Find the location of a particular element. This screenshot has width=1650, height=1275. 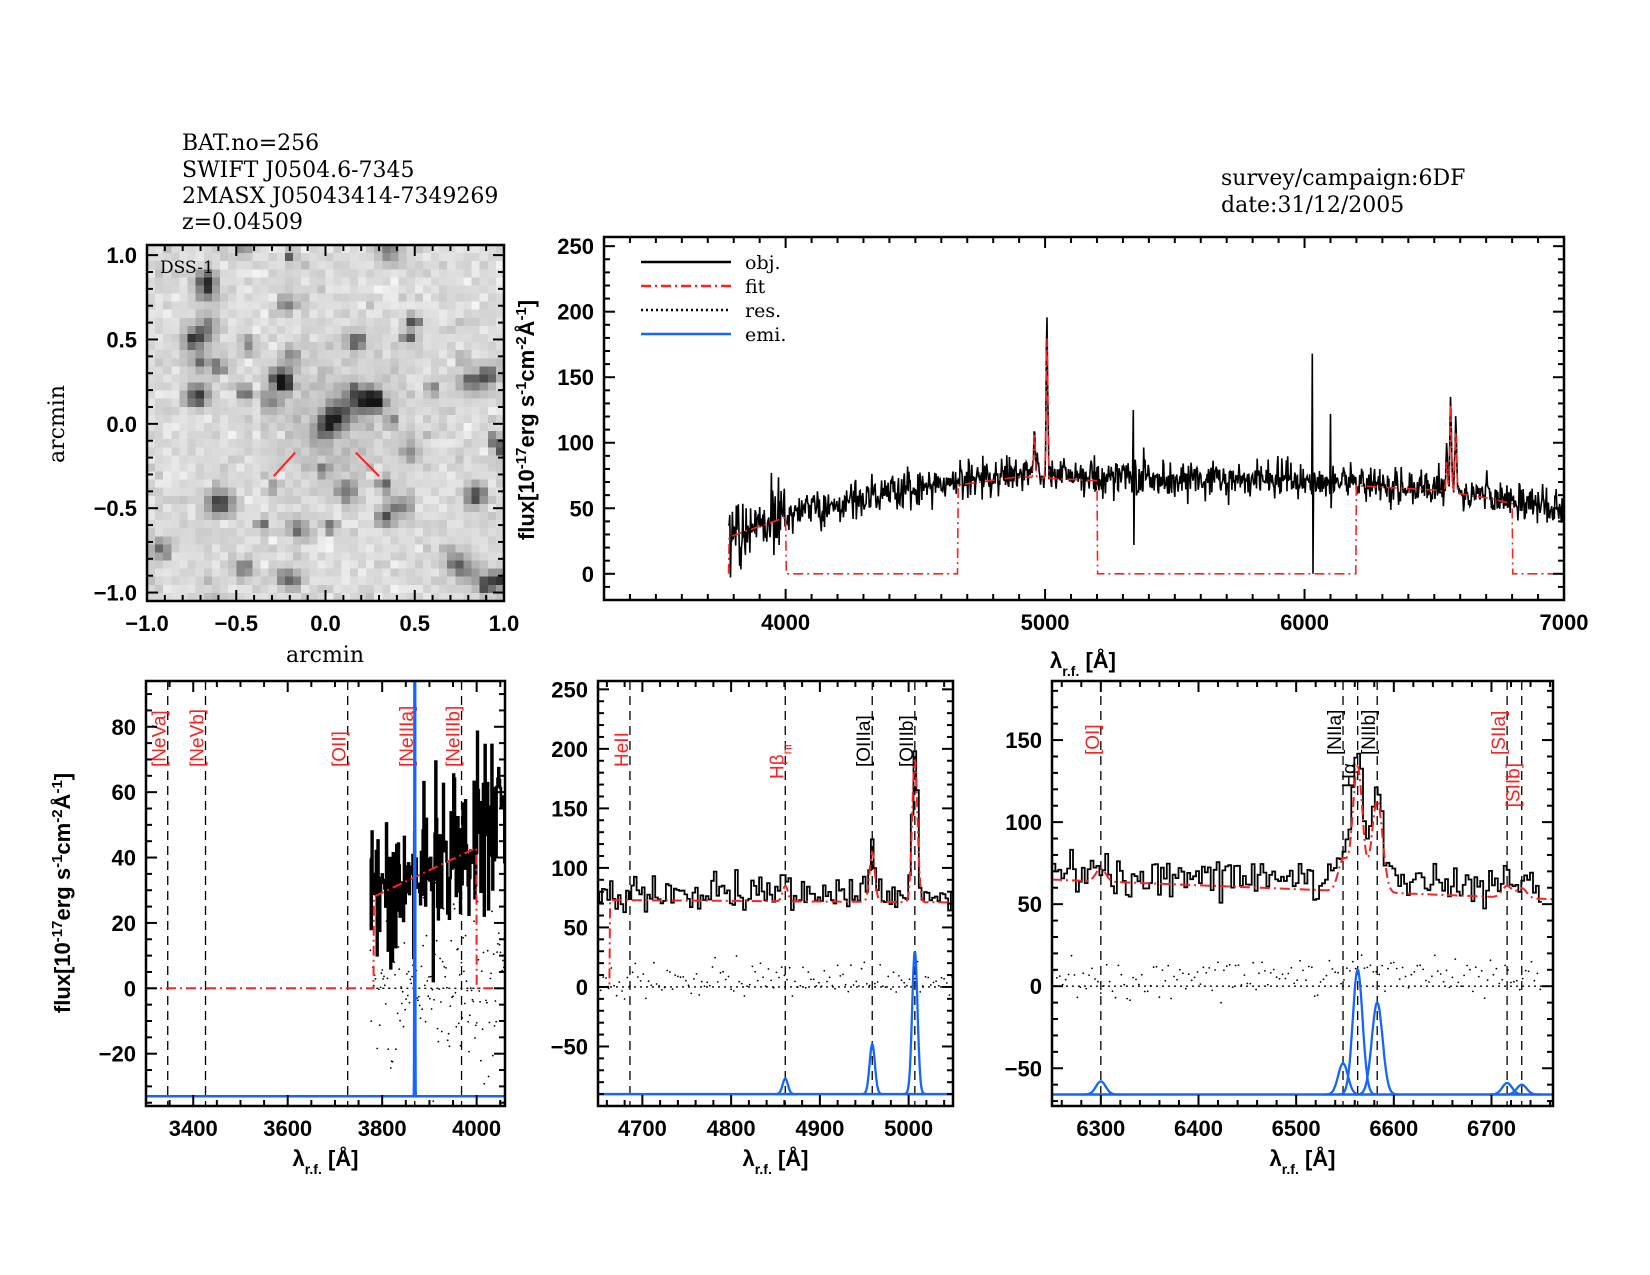

emission-component is located at coordinates (872, 1068).